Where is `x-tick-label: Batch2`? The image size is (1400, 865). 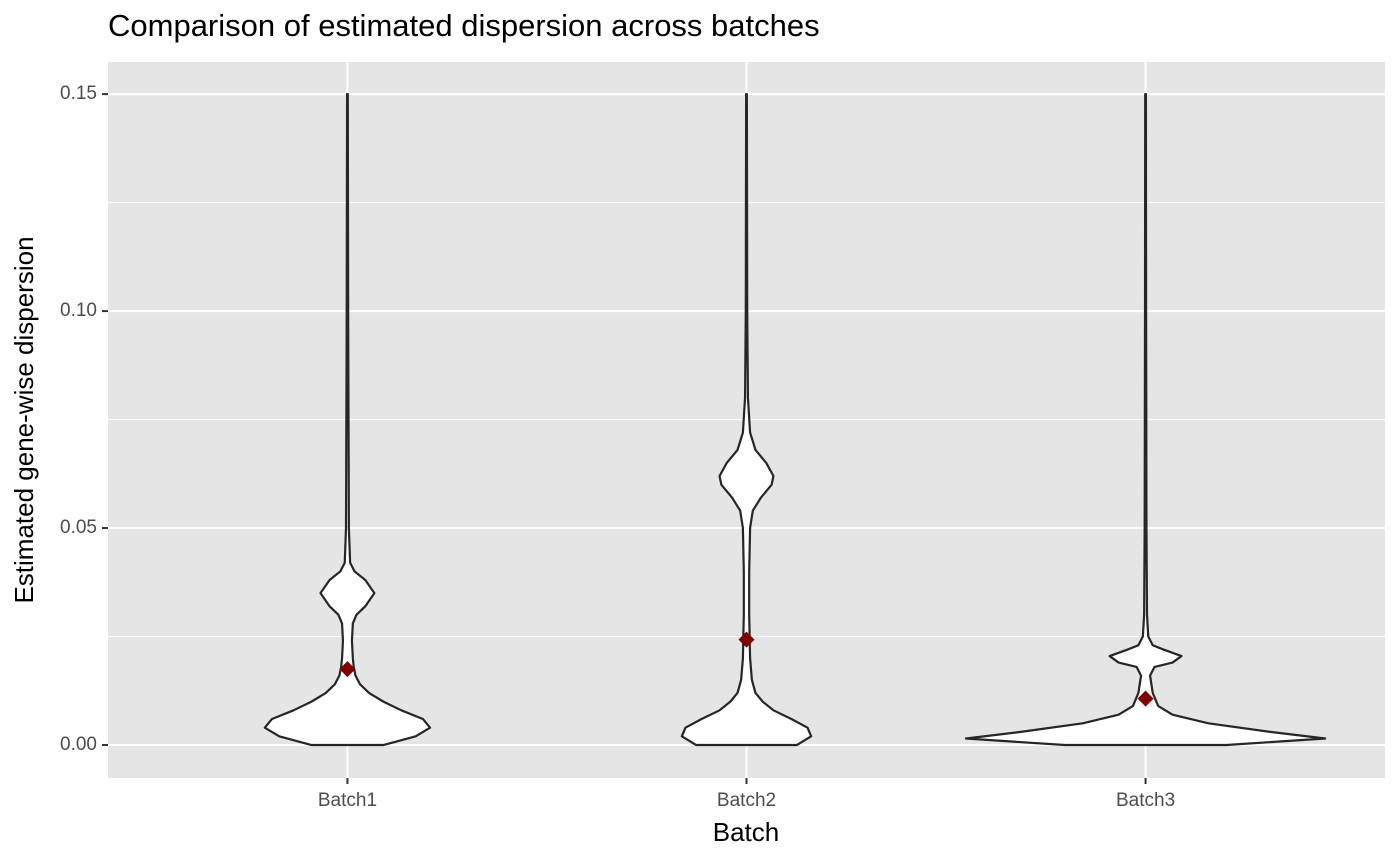
x-tick-label: Batch2 is located at coordinates (746, 800).